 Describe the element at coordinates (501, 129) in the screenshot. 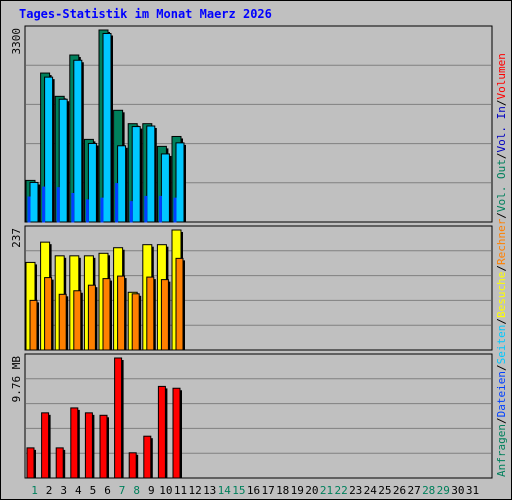

I see `legend-item: Vol. In` at that location.